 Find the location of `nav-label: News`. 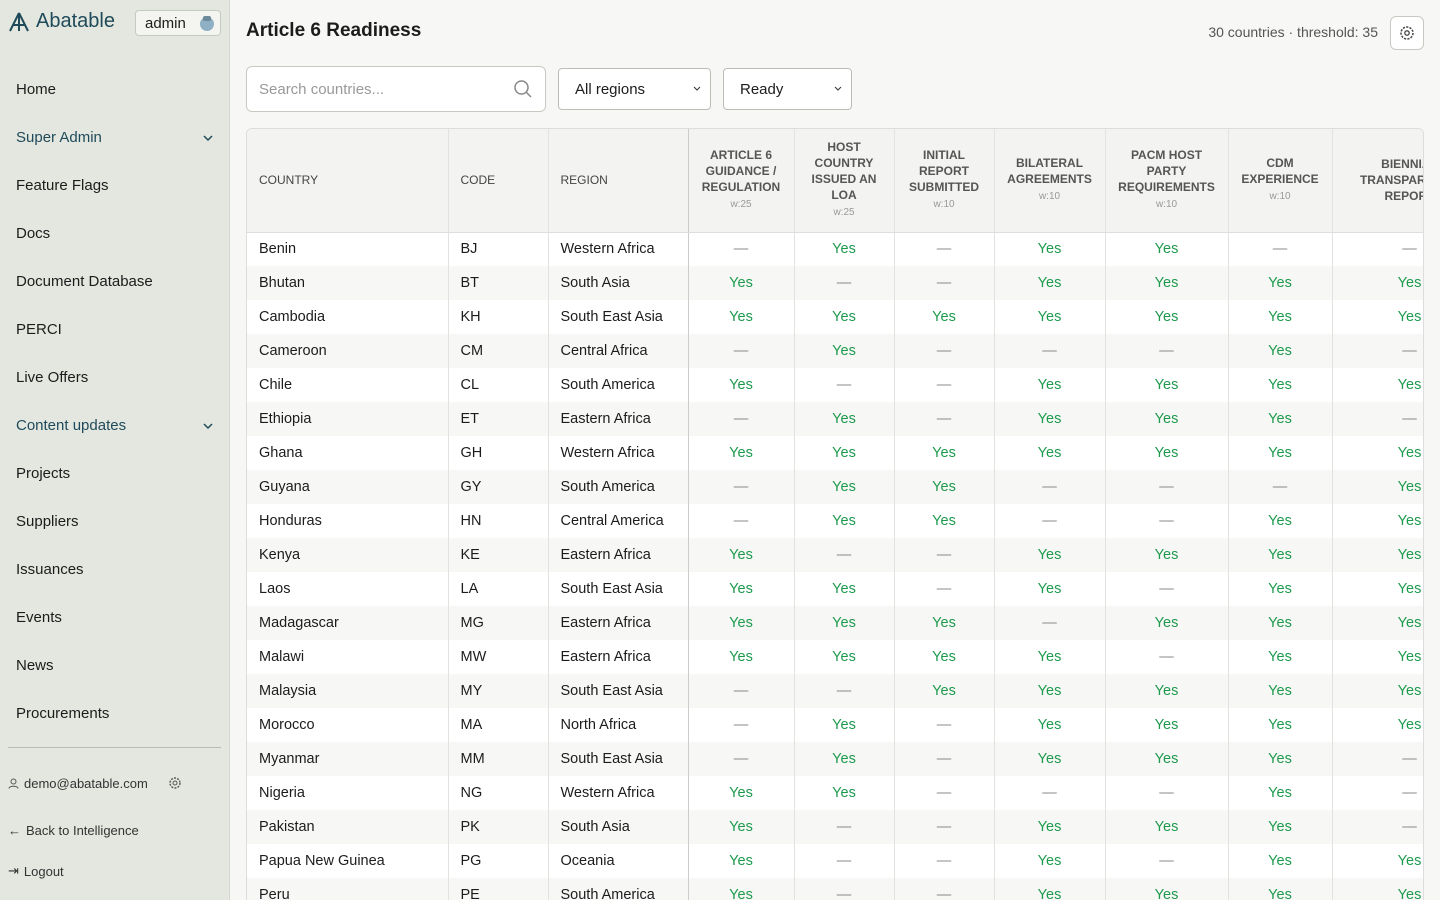

nav-label: News is located at coordinates (35, 665).